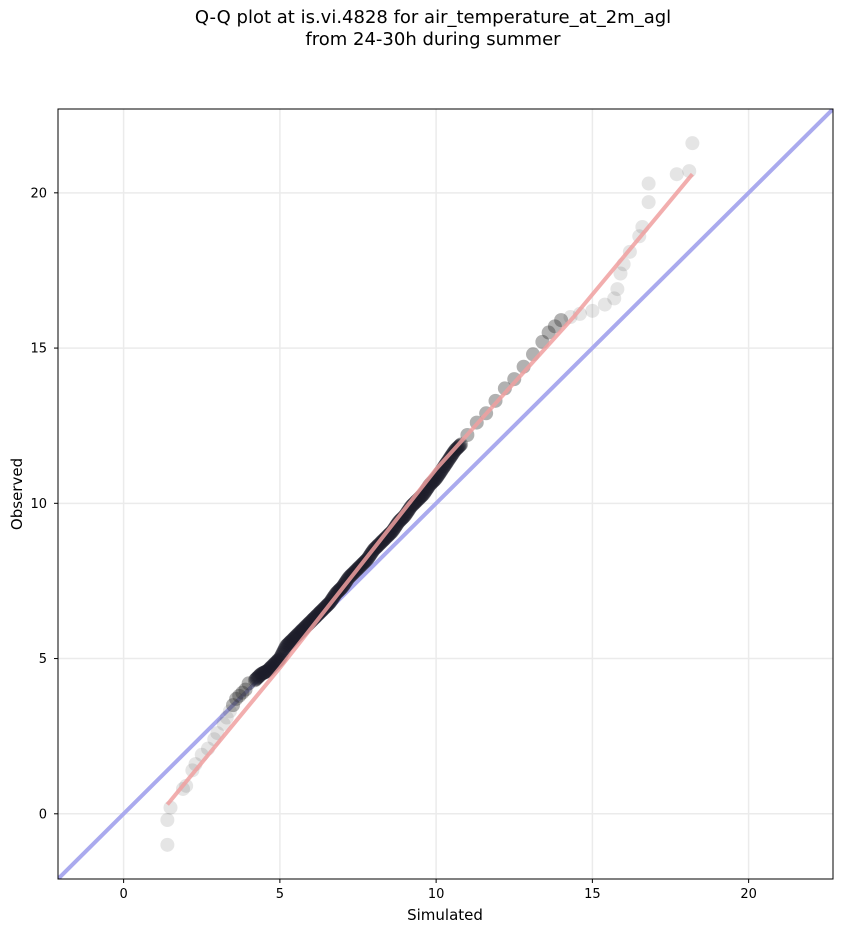  What do you see at coordinates (748, 894) in the screenshot?
I see `x-tick-label: 20` at bounding box center [748, 894].